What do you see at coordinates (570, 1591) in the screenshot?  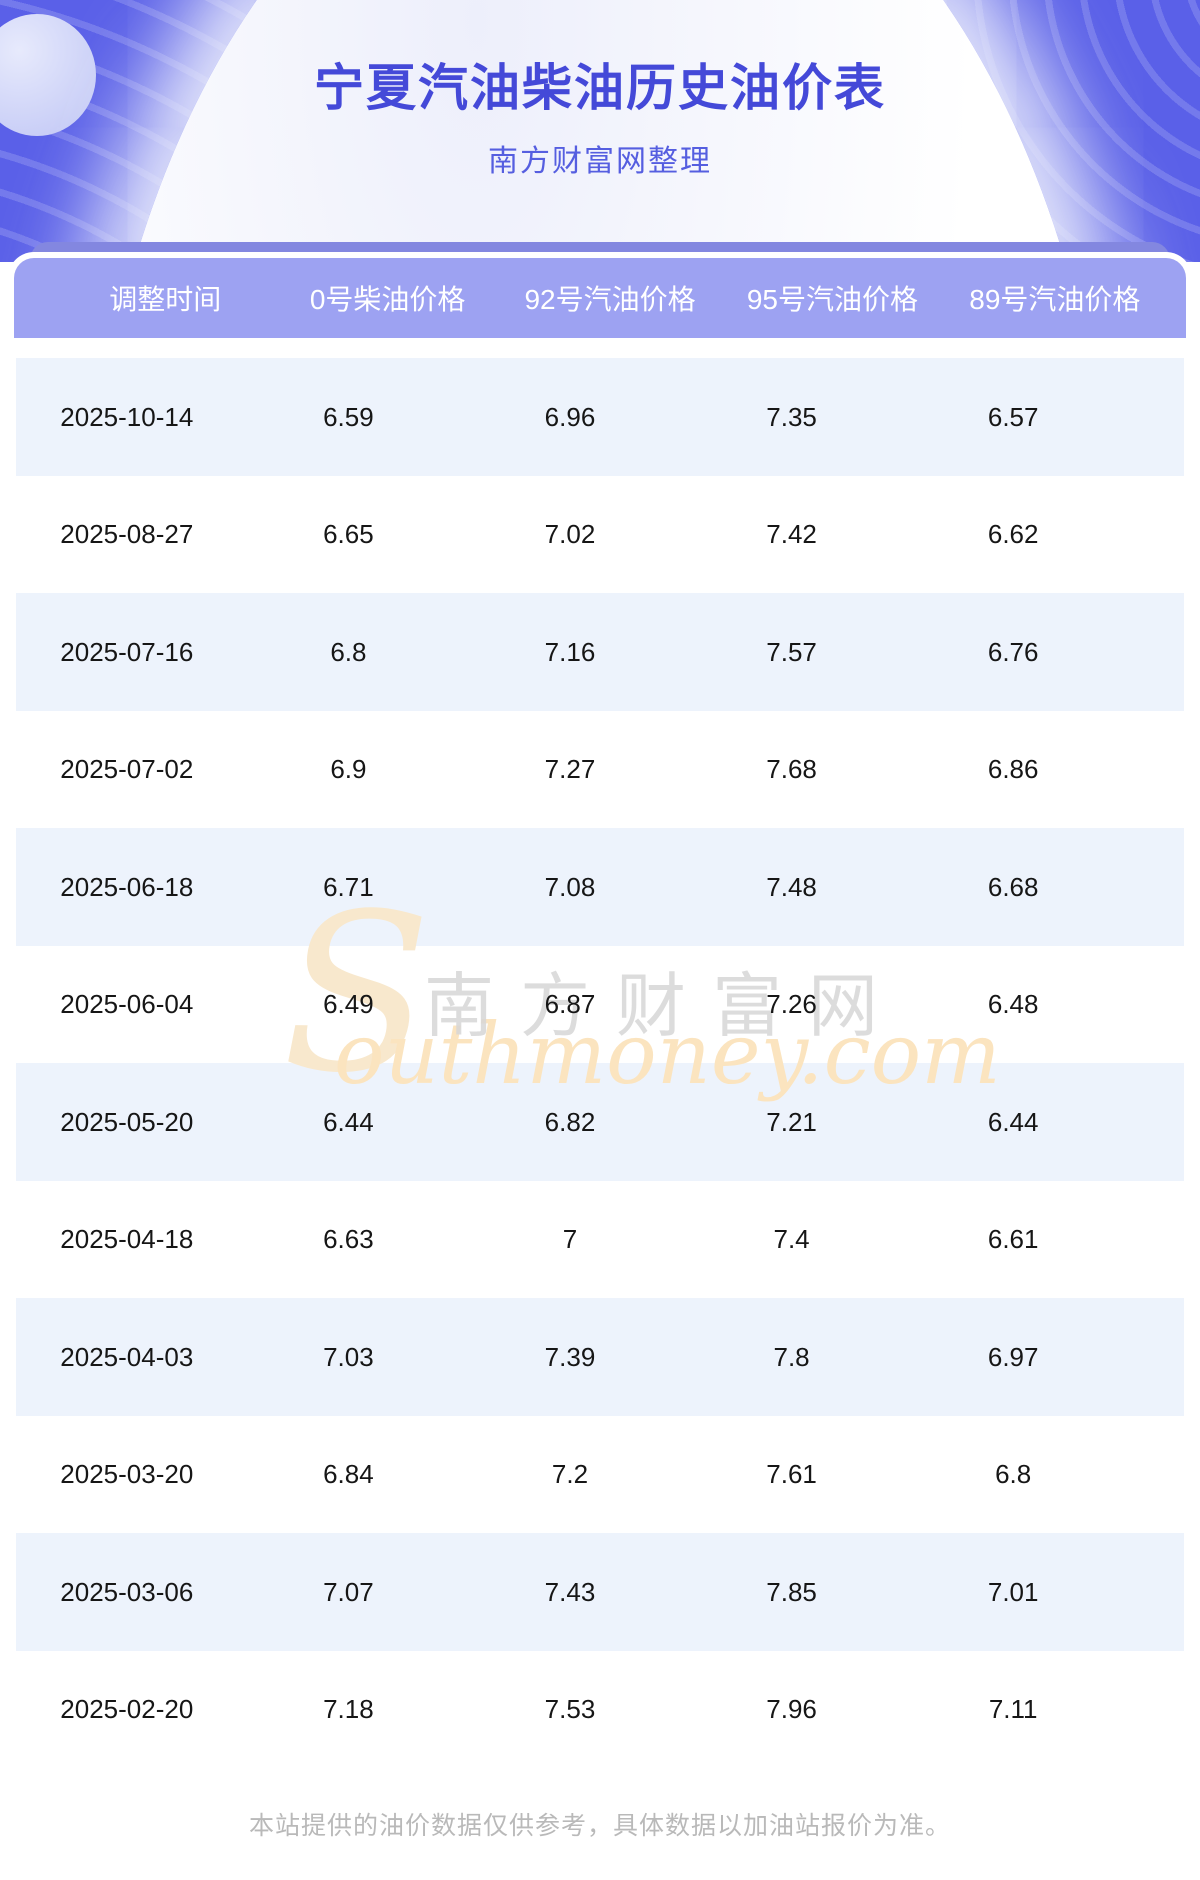 I see `row-price: 7.43` at bounding box center [570, 1591].